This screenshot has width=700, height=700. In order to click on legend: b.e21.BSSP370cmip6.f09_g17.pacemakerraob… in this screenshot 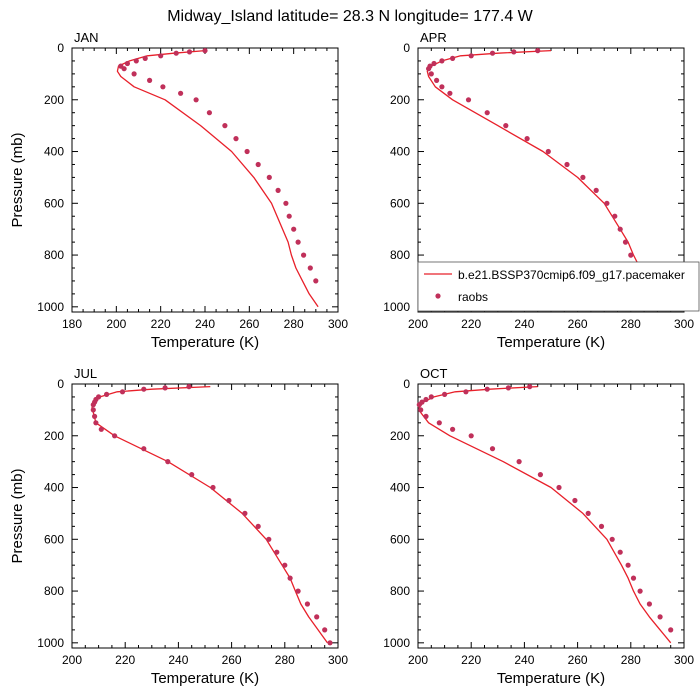, I will do `click(558, 286)`.